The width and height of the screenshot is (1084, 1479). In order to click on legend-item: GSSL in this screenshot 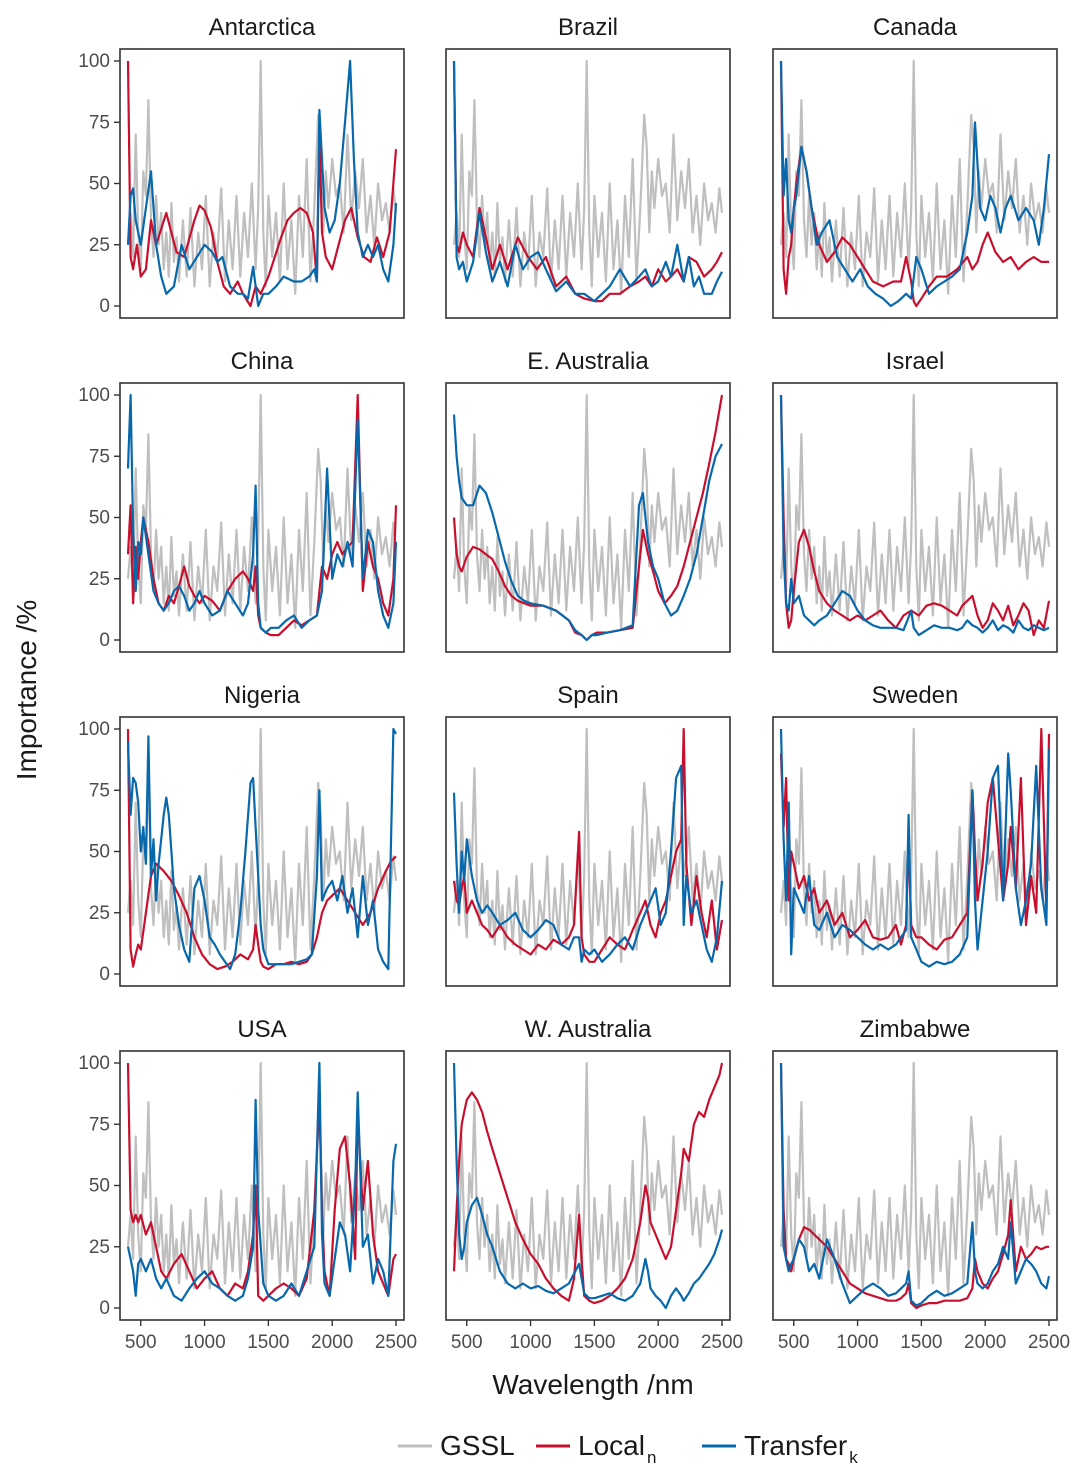, I will do `click(456, 1445)`.